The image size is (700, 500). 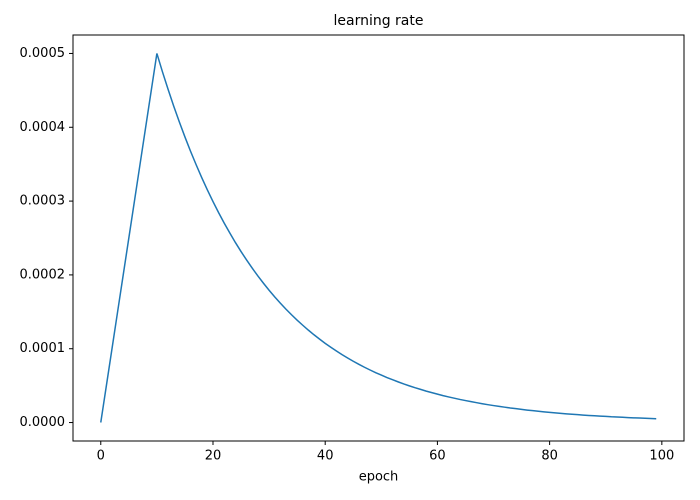 What do you see at coordinates (101, 456) in the screenshot?
I see `x-tick-label: 0` at bounding box center [101, 456].